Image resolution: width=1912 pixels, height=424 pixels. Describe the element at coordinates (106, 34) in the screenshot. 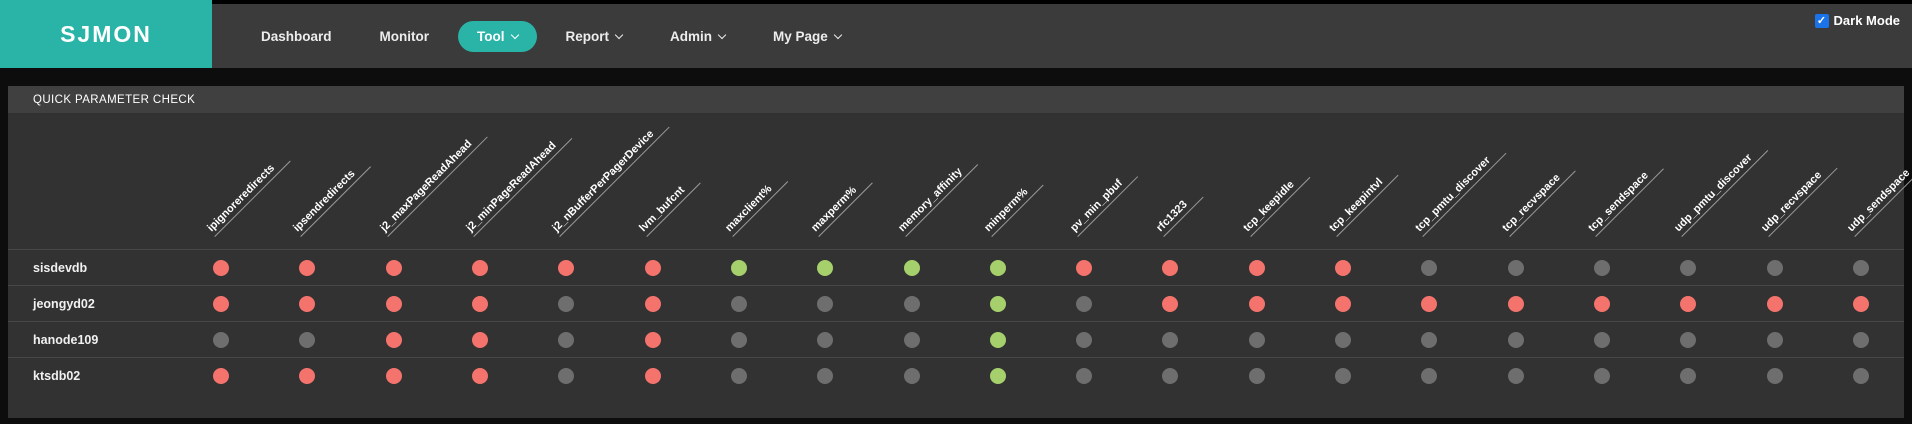

I see `app-logo: SJMON` at that location.